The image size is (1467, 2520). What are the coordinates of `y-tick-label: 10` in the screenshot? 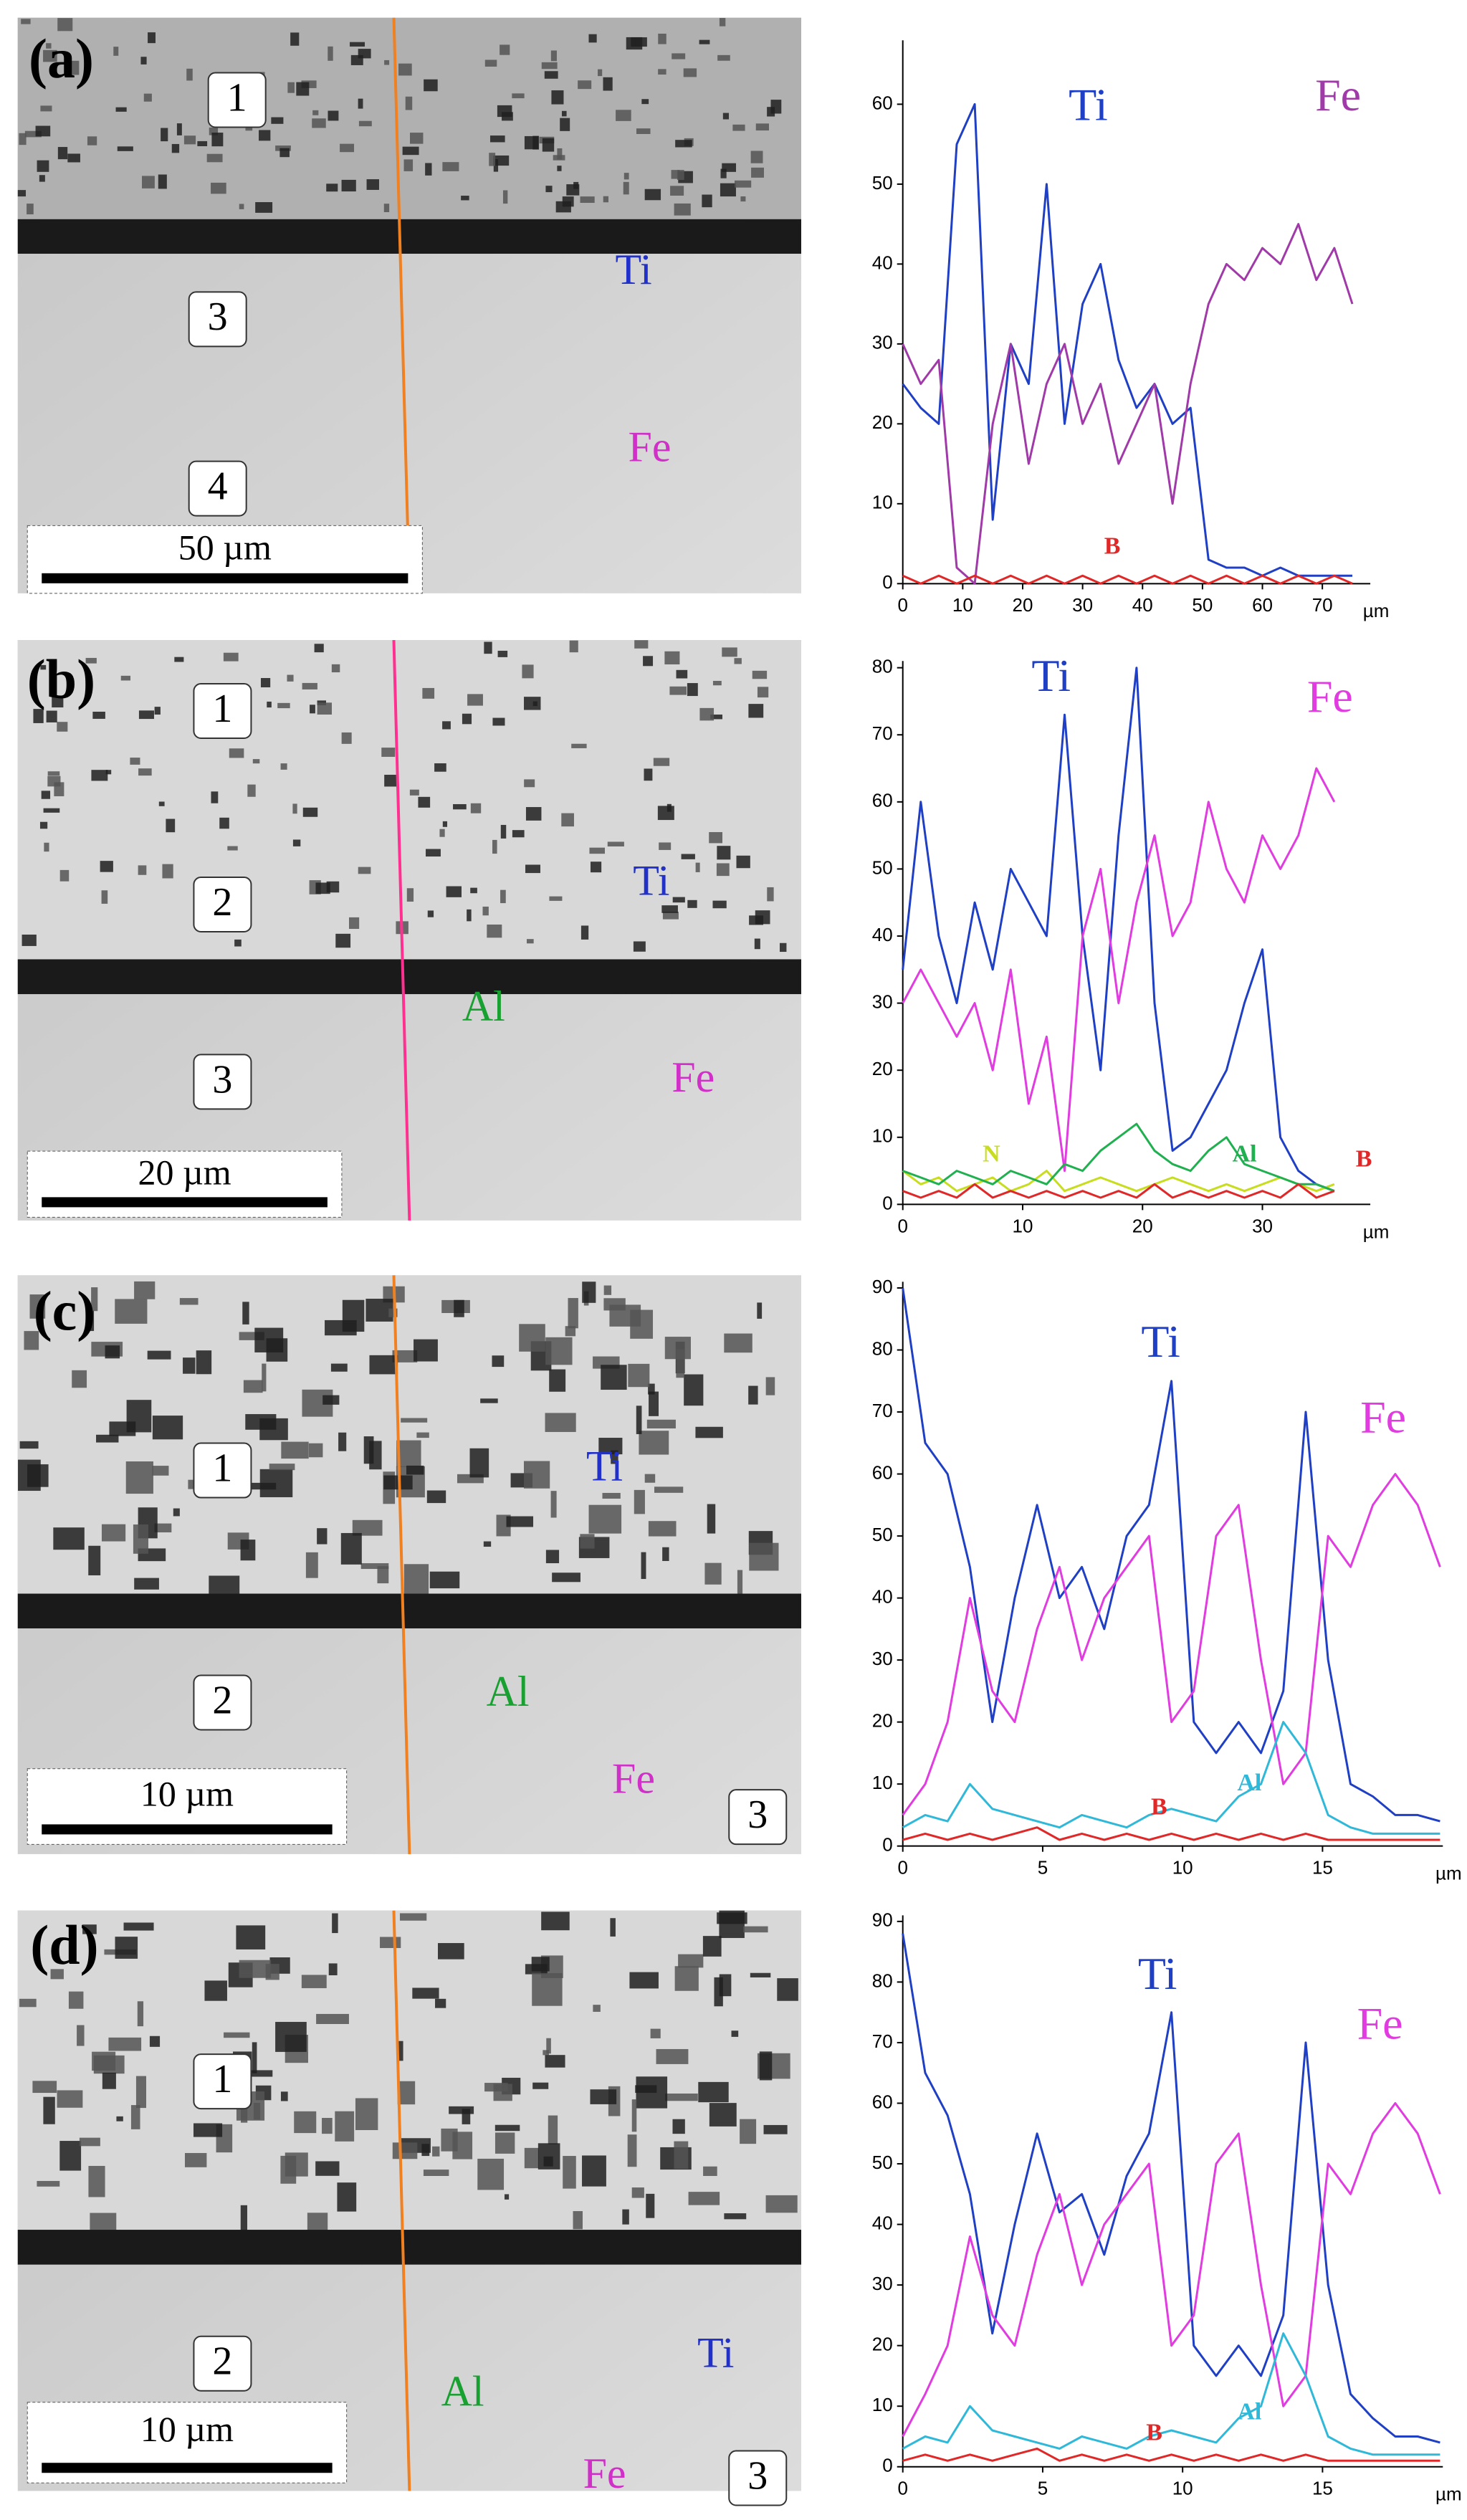 It's located at (882, 2404).